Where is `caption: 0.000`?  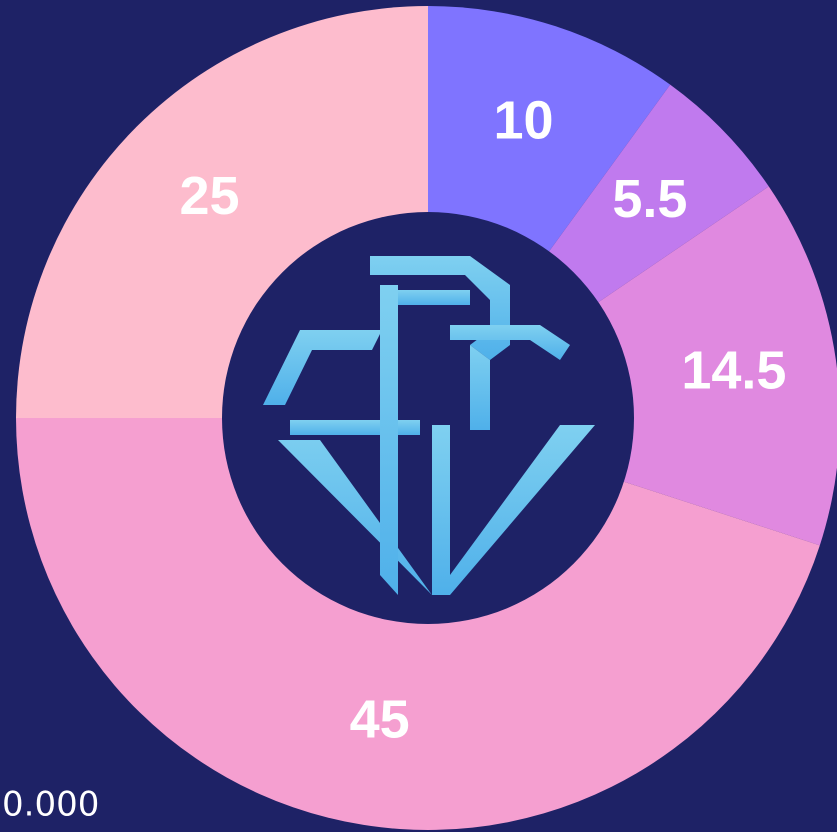 caption: 0.000 is located at coordinates (50, 805).